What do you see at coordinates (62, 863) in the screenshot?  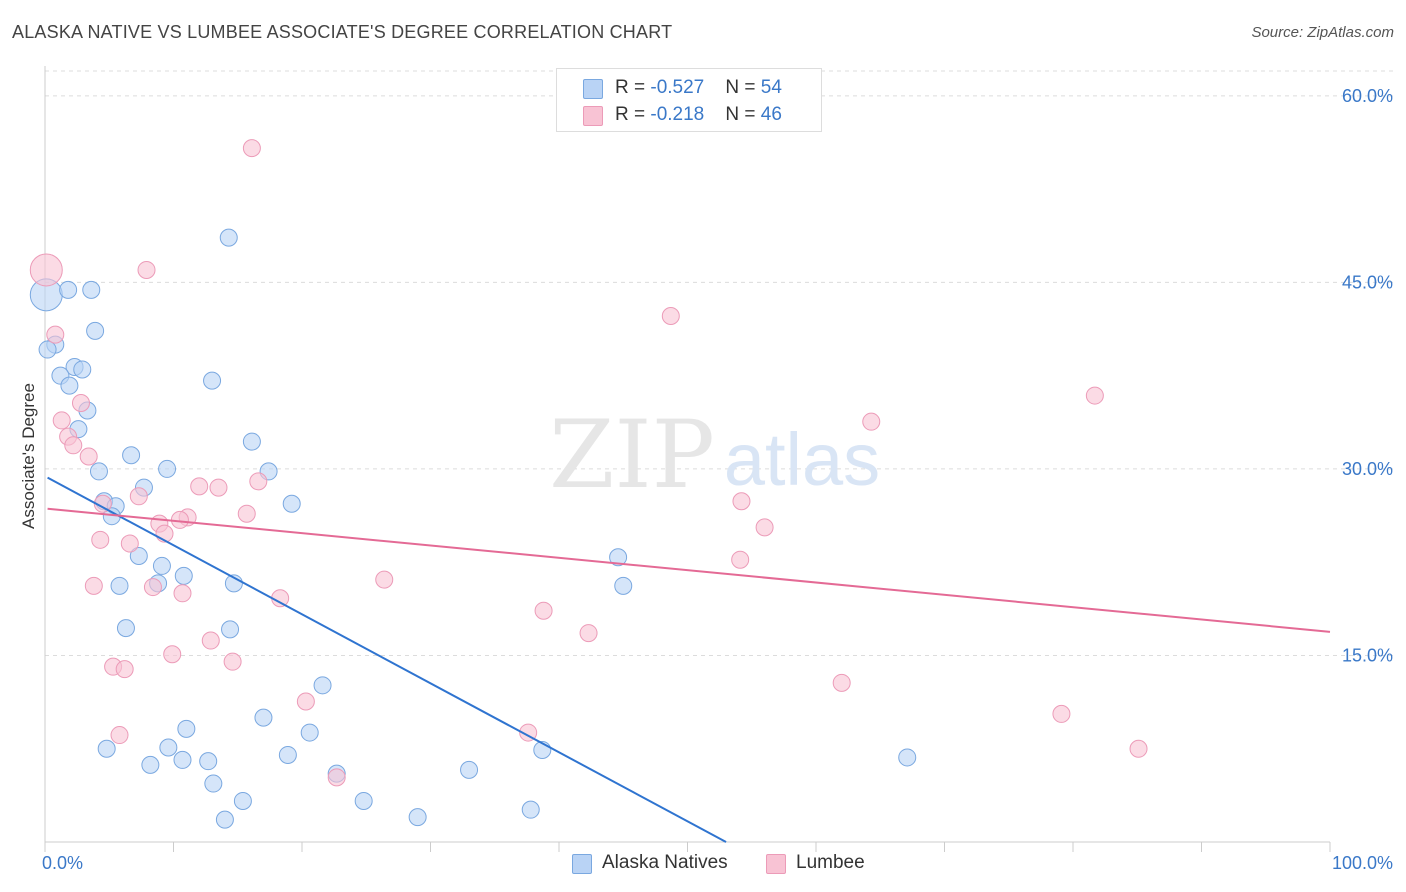 I see `x-tick-label: 0.0%` at bounding box center [62, 863].